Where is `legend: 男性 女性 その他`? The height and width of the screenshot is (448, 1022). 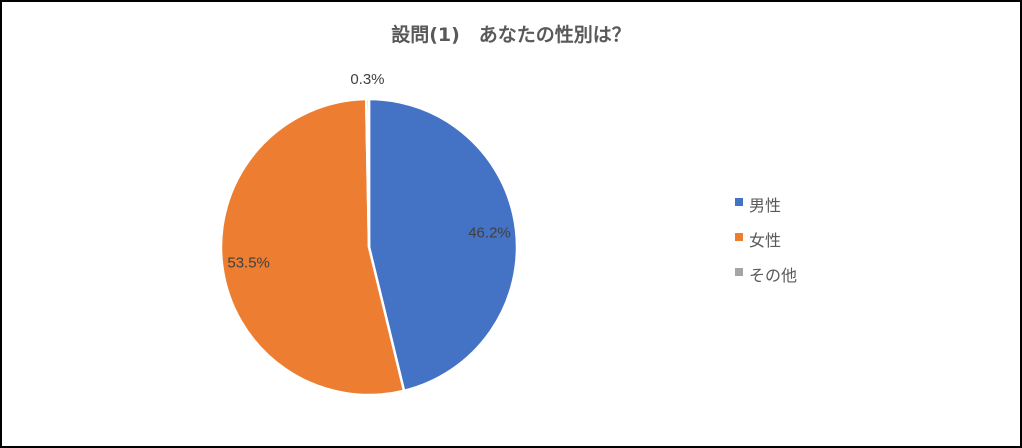 legend: 男性 女性 その他 is located at coordinates (766, 244).